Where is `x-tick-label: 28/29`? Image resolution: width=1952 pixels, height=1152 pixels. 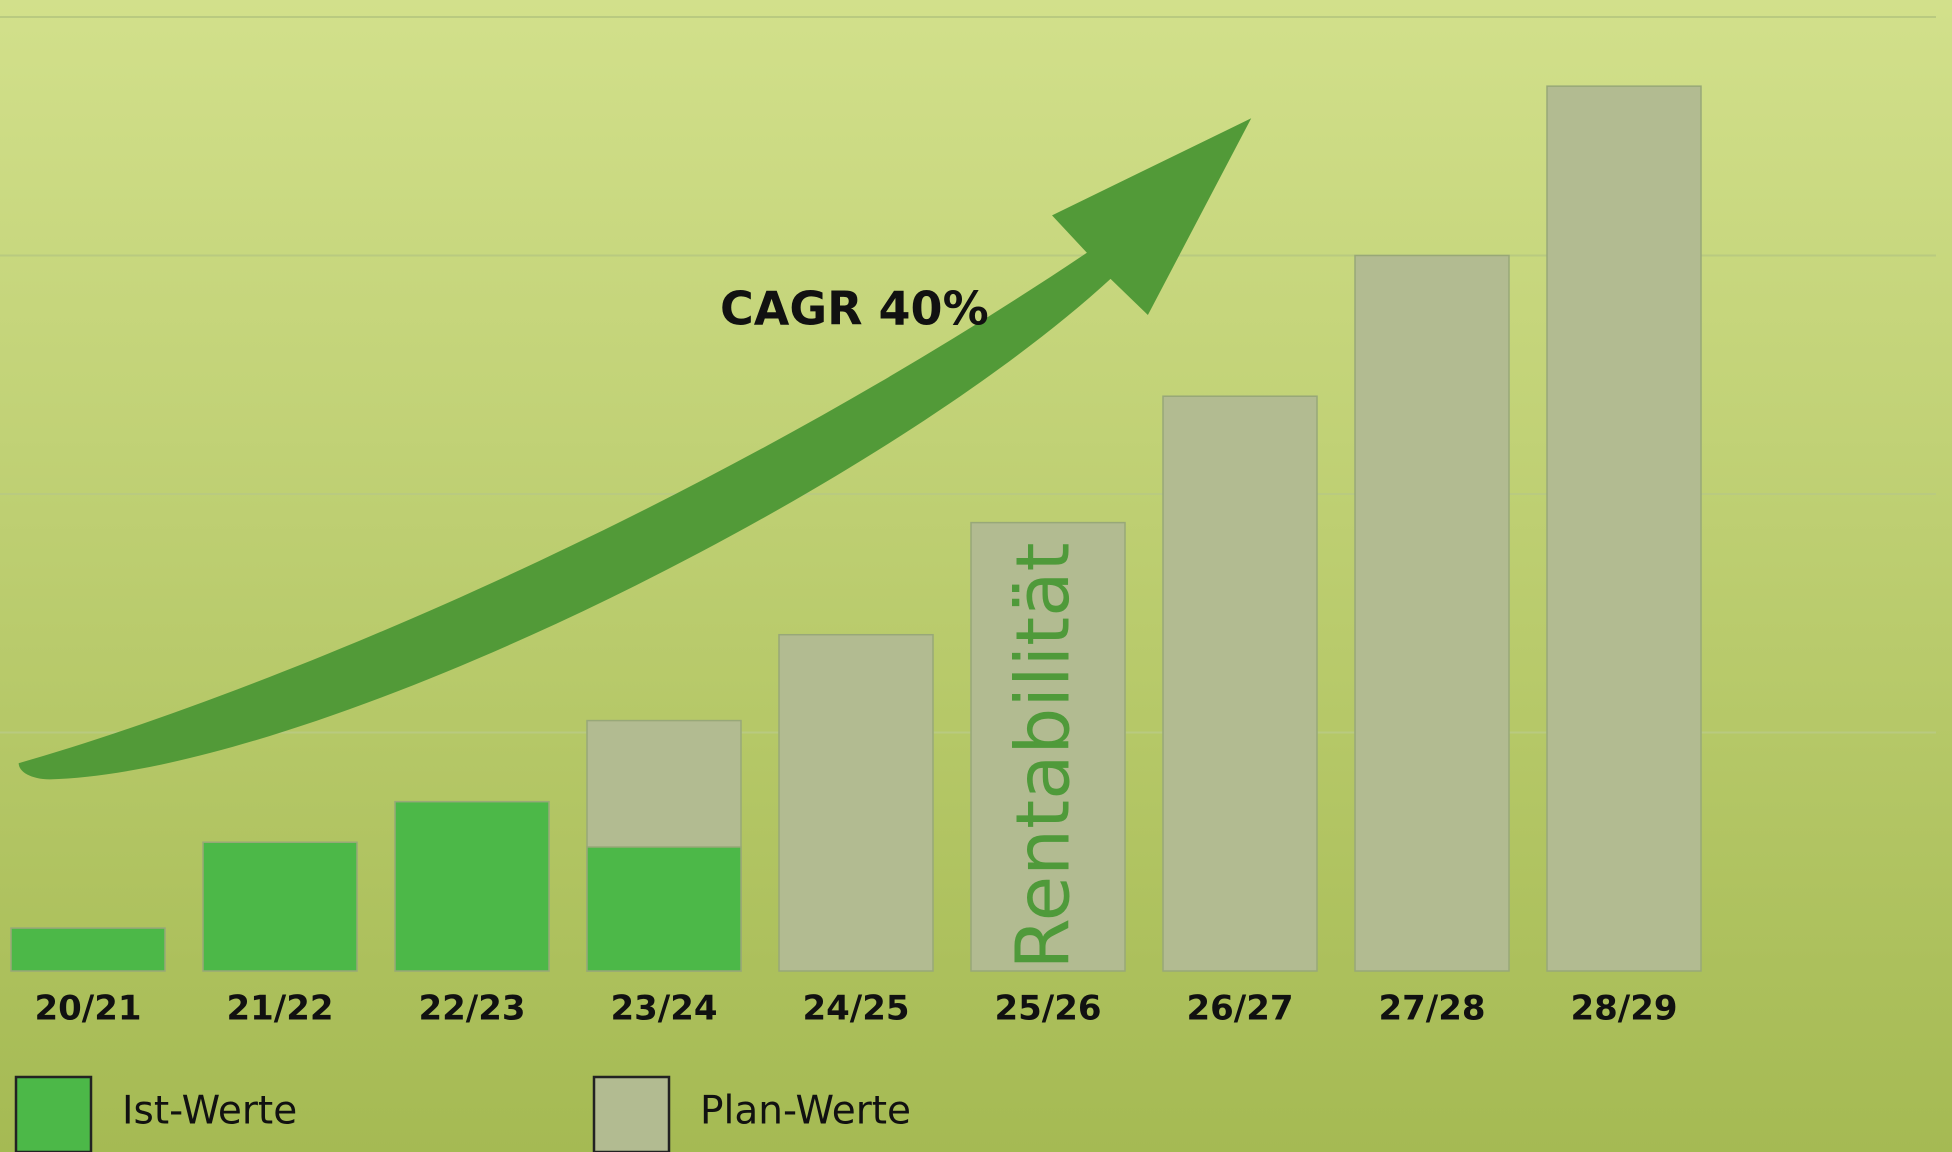
x-tick-label: 28/29 is located at coordinates (1623, 1009).